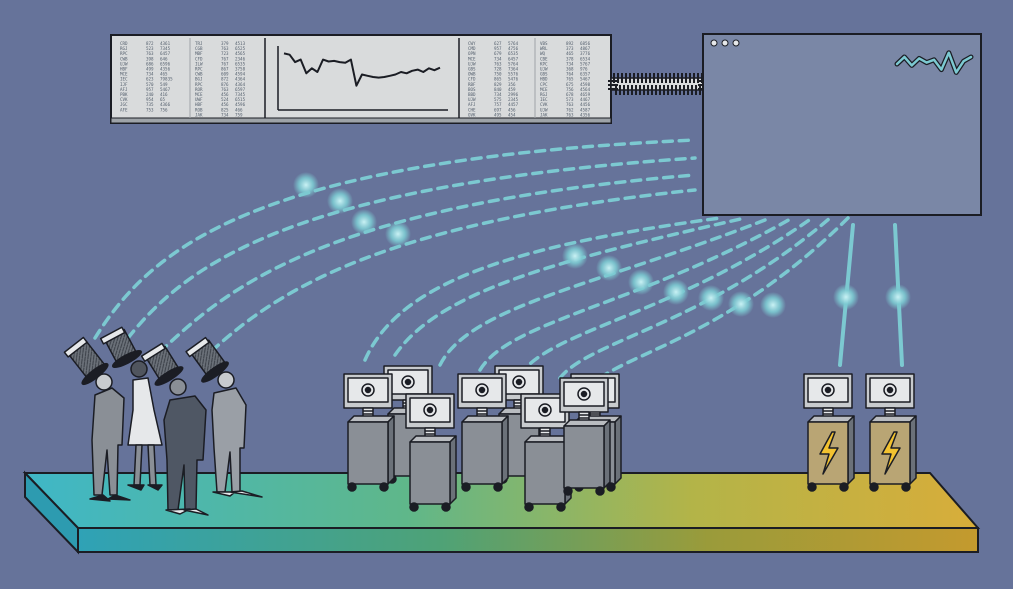 This screenshot has height=589, width=1013. Describe the element at coordinates (498, 74) in the screenshot. I see `ticker-cell: 750` at that location.